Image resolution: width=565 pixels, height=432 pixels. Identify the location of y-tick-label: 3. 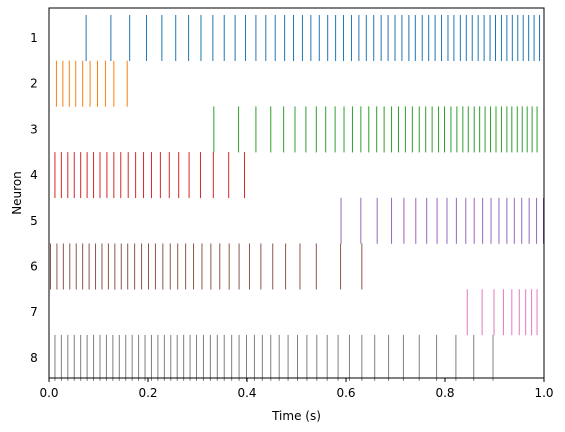
(34, 129).